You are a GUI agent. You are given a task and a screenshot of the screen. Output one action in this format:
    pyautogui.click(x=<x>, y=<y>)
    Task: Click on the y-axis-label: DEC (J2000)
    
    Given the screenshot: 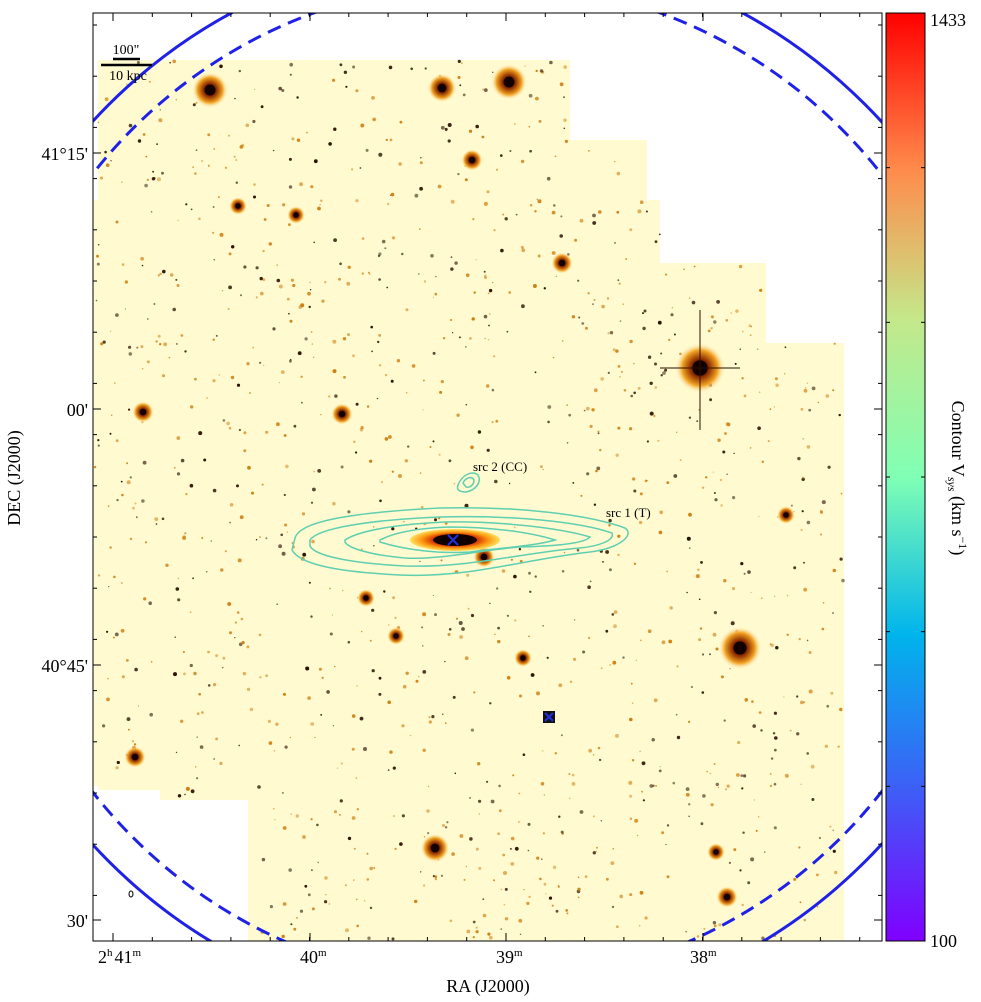 What is the action you would take?
    pyautogui.click(x=14, y=478)
    